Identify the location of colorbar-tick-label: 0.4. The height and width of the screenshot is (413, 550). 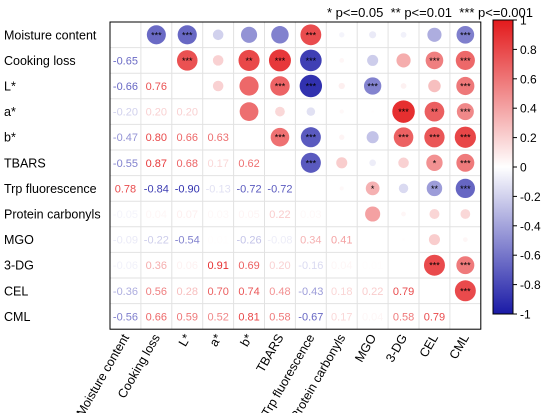
(528, 109).